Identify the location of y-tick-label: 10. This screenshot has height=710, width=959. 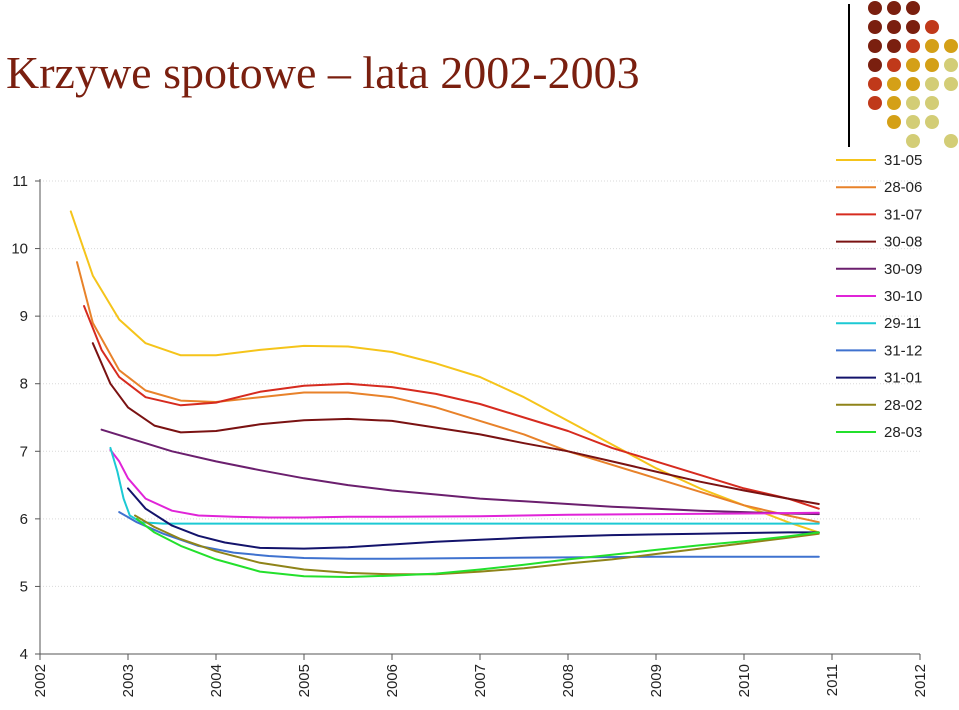
(19, 249).